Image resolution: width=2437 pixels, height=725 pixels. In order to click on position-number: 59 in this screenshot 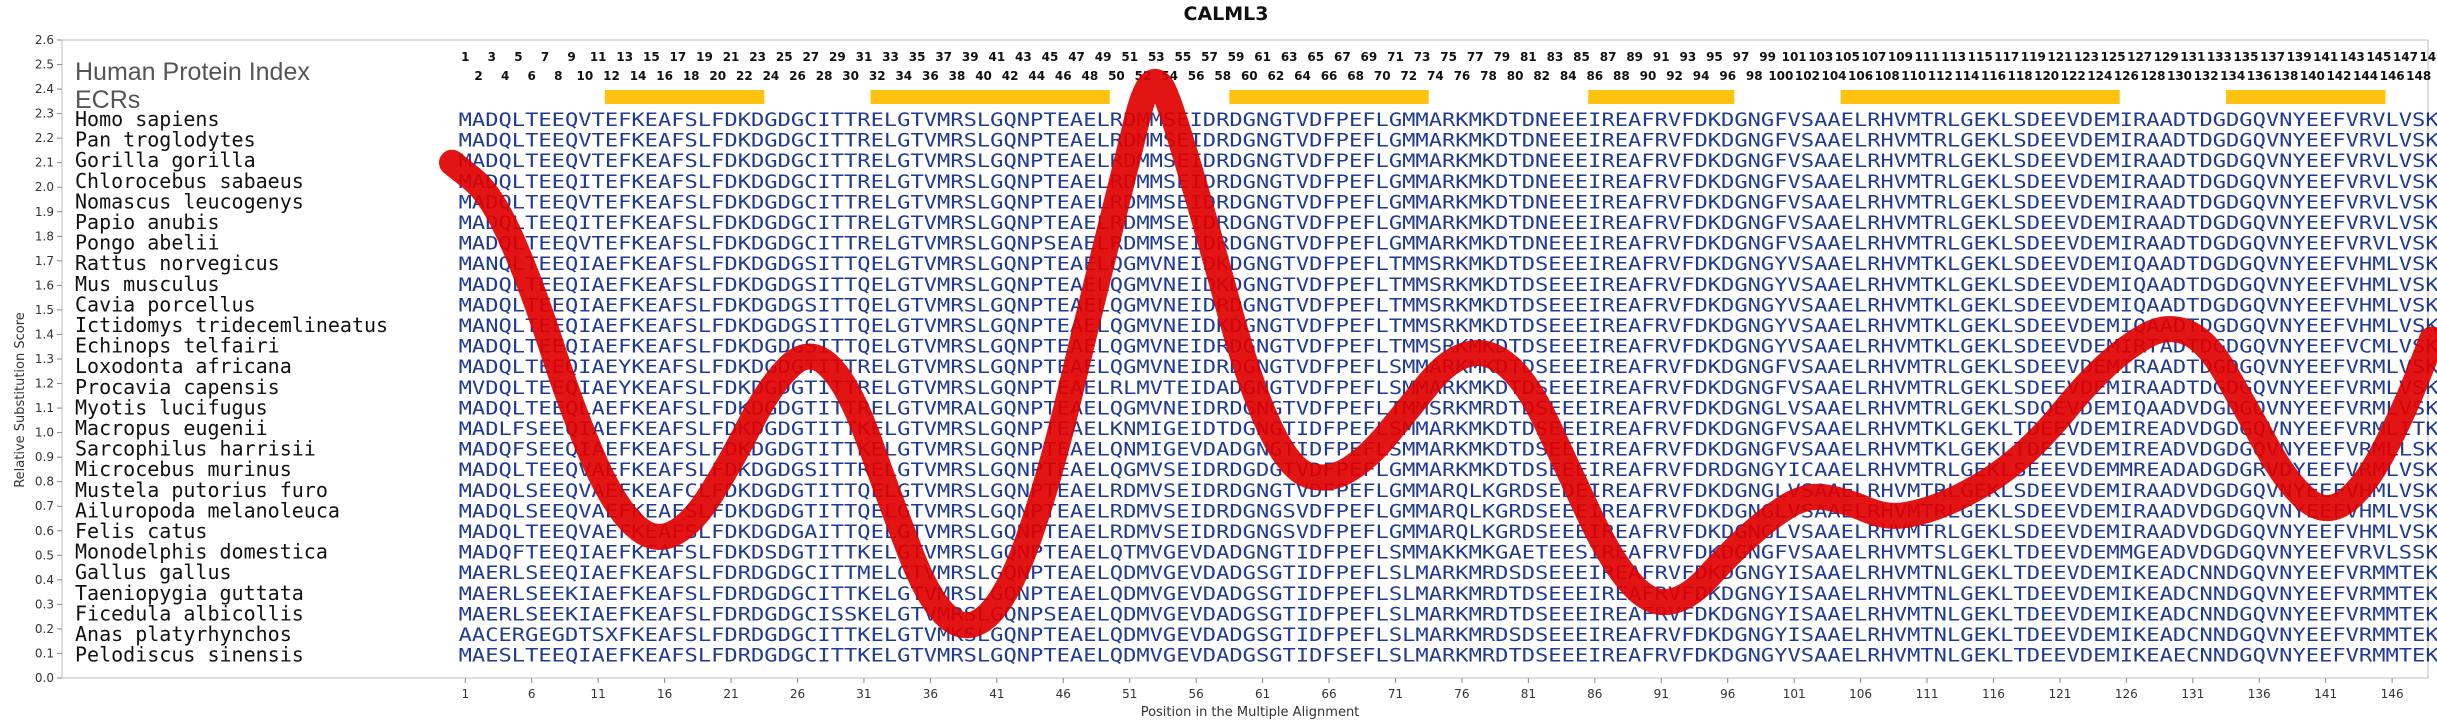, I will do `click(1236, 57)`.